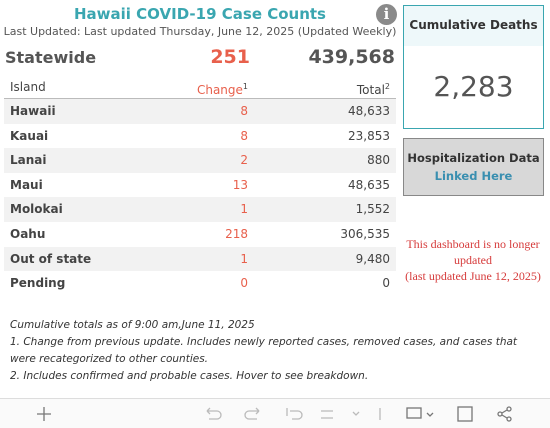 The height and width of the screenshot is (428, 550). What do you see at coordinates (33, 111) in the screenshot?
I see `island: Hawaii` at bounding box center [33, 111].